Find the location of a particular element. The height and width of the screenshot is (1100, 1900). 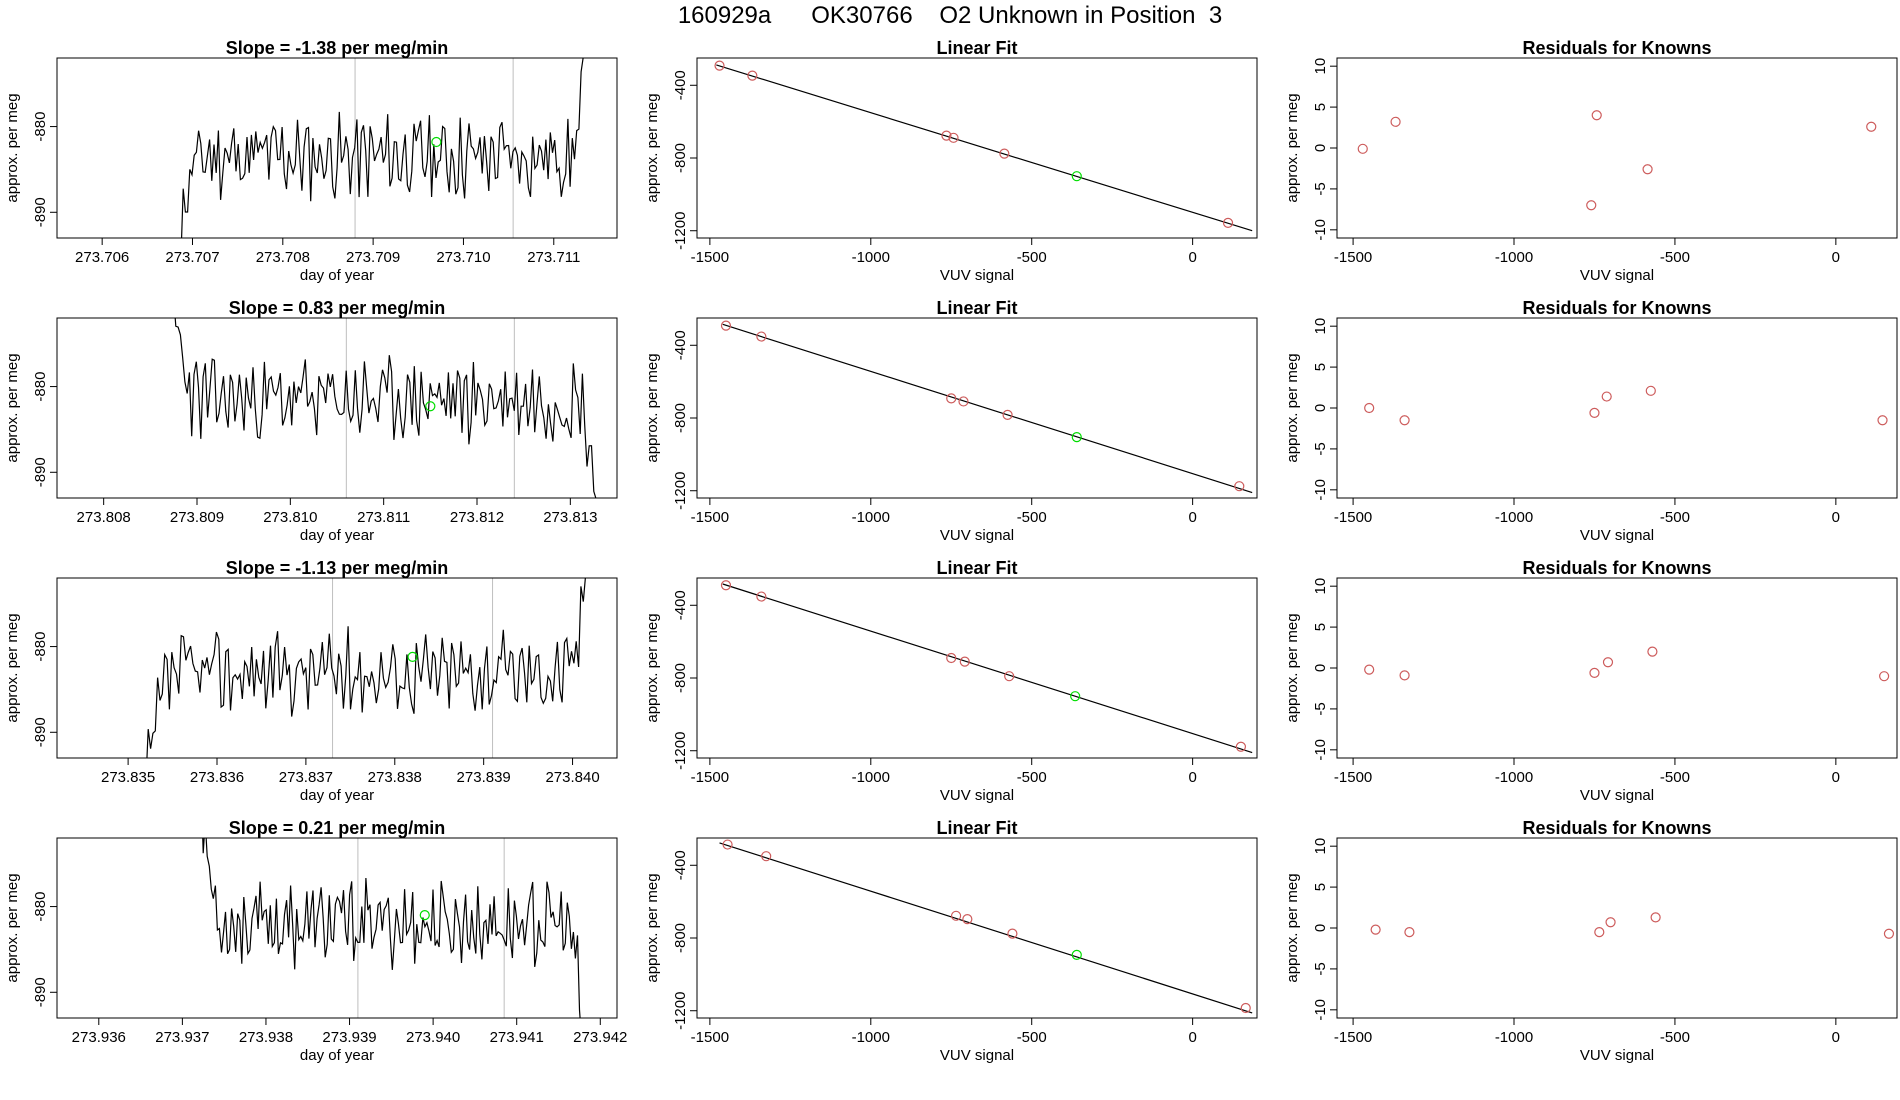

y-tick-label: -1200 is located at coordinates (680, 751).